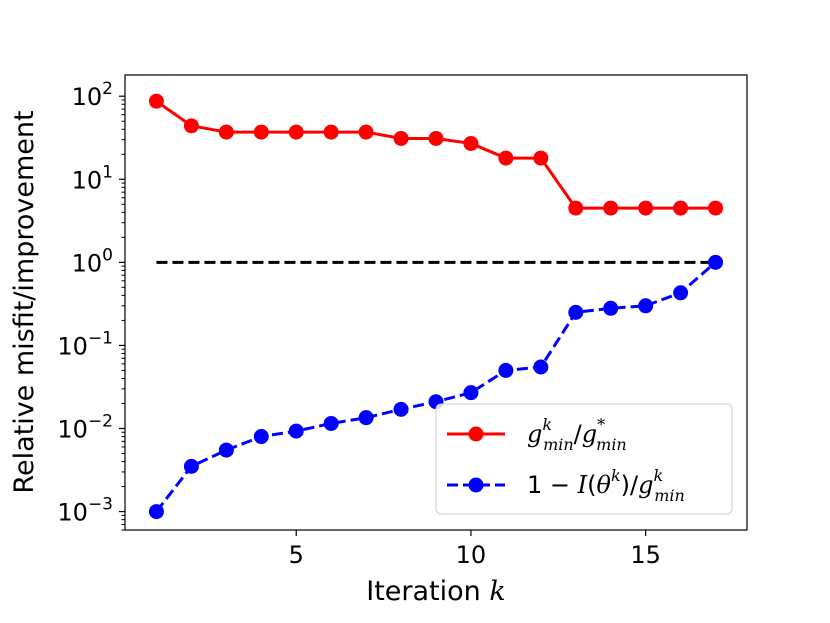 This screenshot has height=623, width=830. I want to click on legend-swatch-marker-blue, so click(476, 485).